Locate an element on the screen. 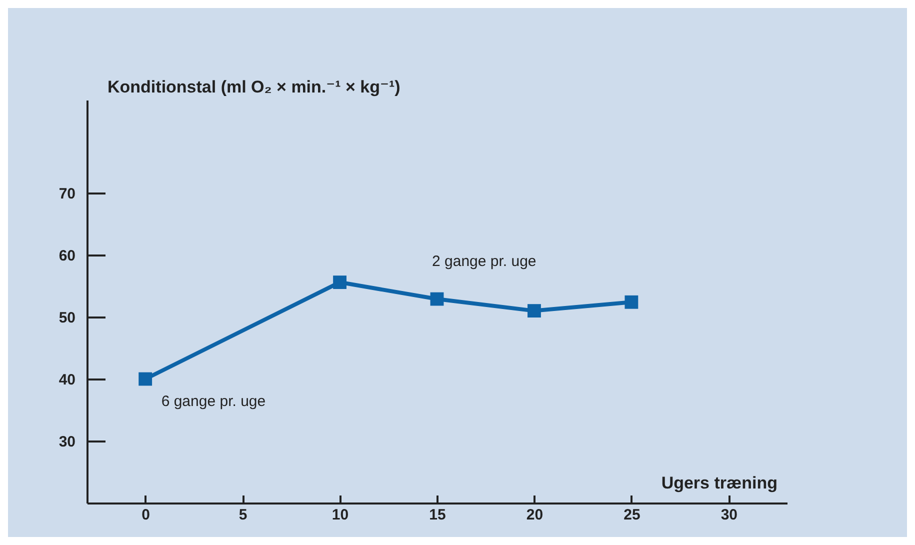  x-axis-title: Ugers træning is located at coordinates (719, 483).